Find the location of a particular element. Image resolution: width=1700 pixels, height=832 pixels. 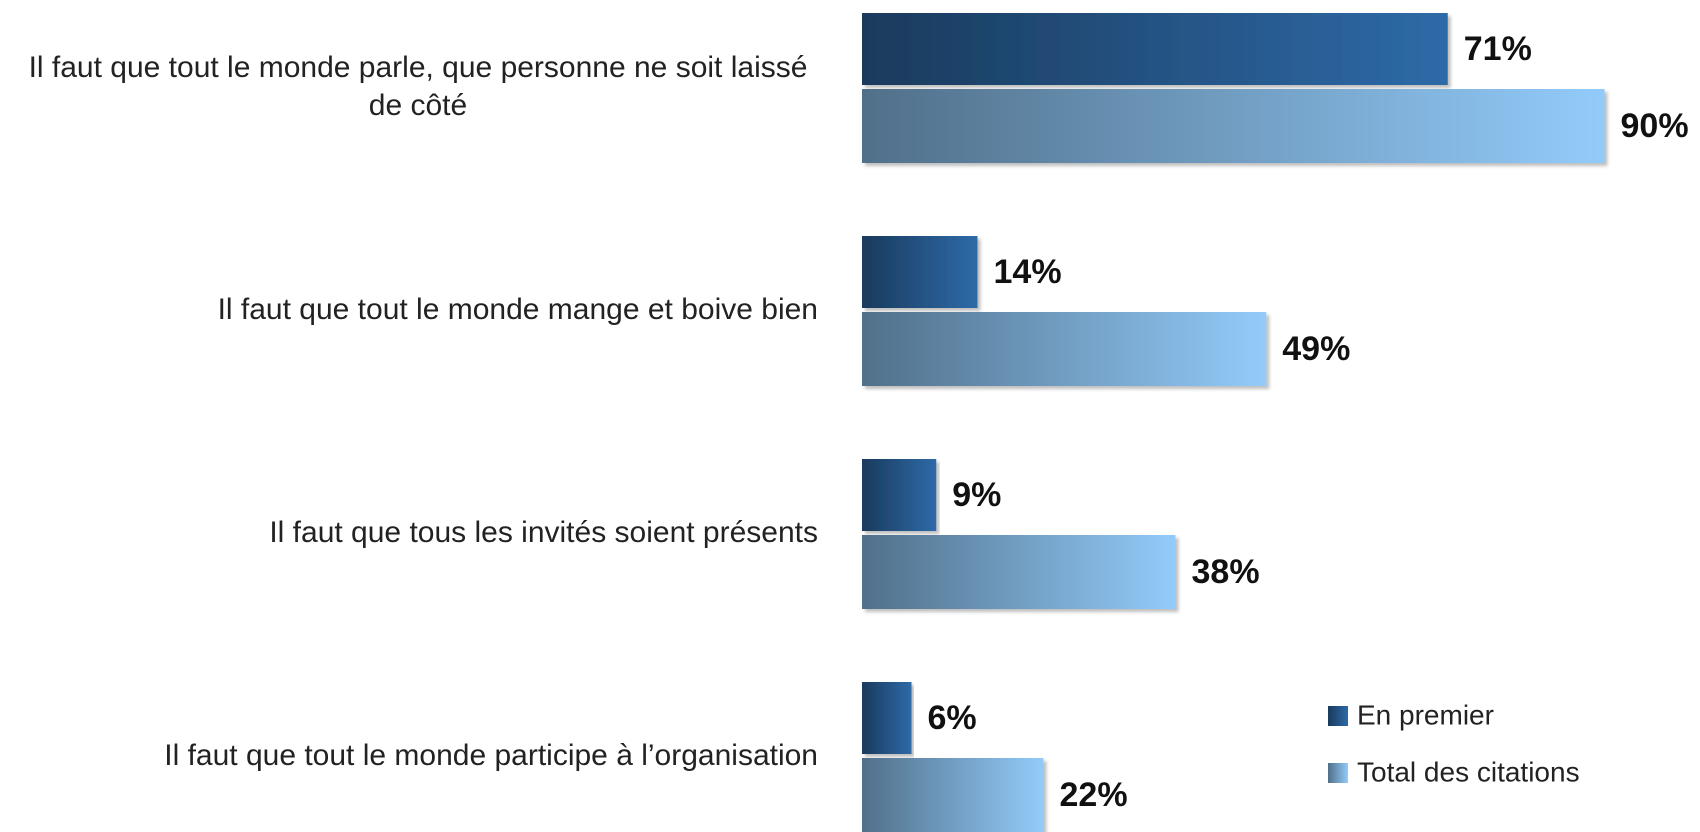

legend-label: Total des citations is located at coordinates (1468, 771).